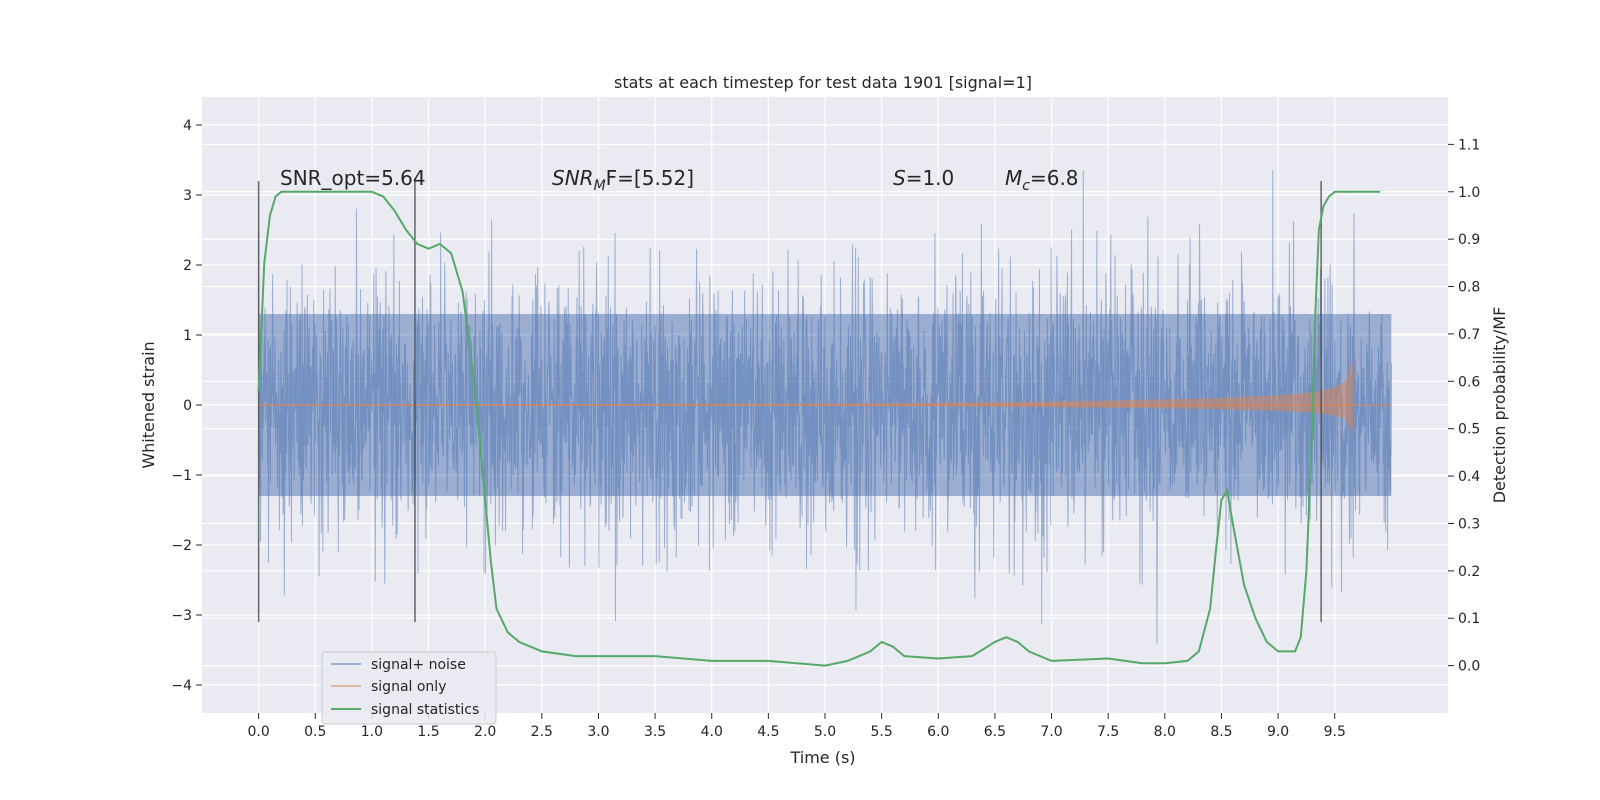 The width and height of the screenshot is (1600, 800). Describe the element at coordinates (1469, 572) in the screenshot. I see `y-right-tick-label: 0.2` at that location.